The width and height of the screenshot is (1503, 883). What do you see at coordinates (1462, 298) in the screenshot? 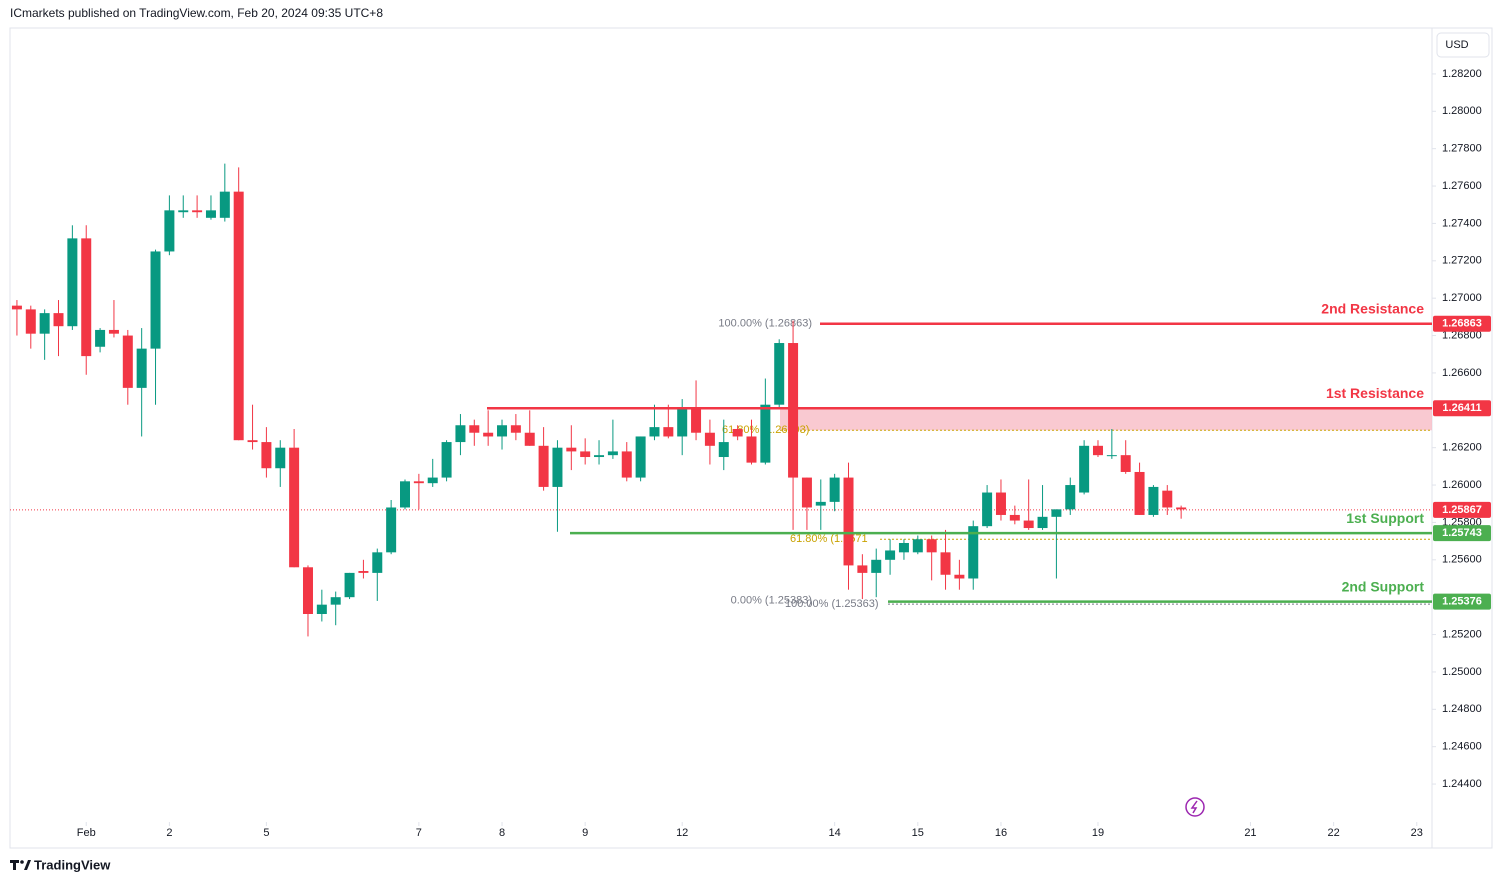
I see `y-tick-label: 1.27000` at bounding box center [1462, 298].